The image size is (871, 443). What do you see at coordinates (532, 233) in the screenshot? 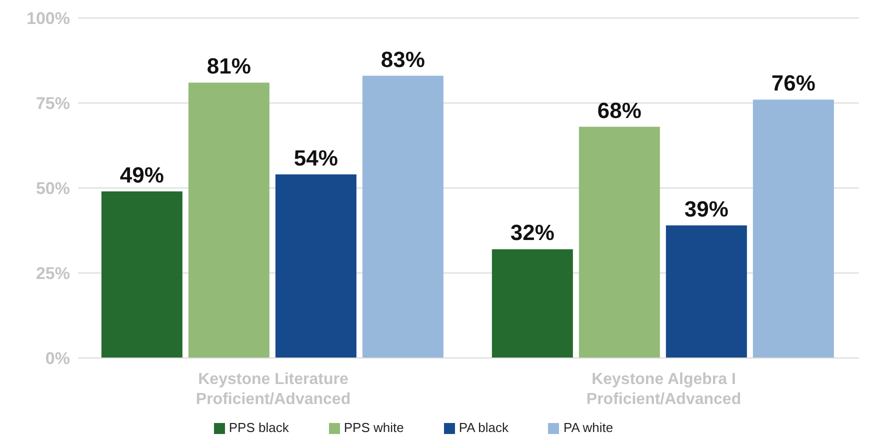
I see `data-label: 32%` at bounding box center [532, 233].